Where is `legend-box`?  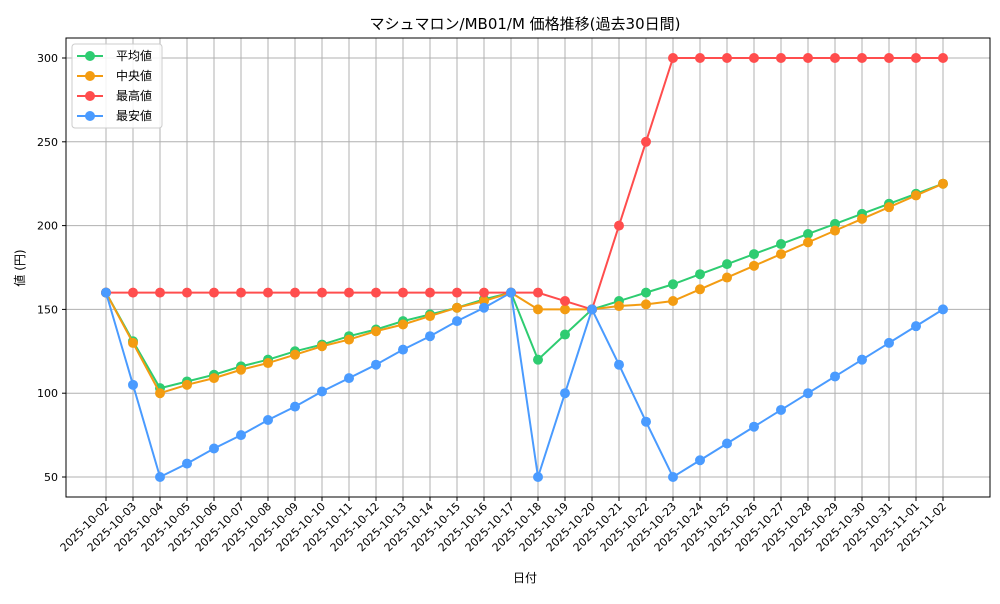 legend-box is located at coordinates (117, 86).